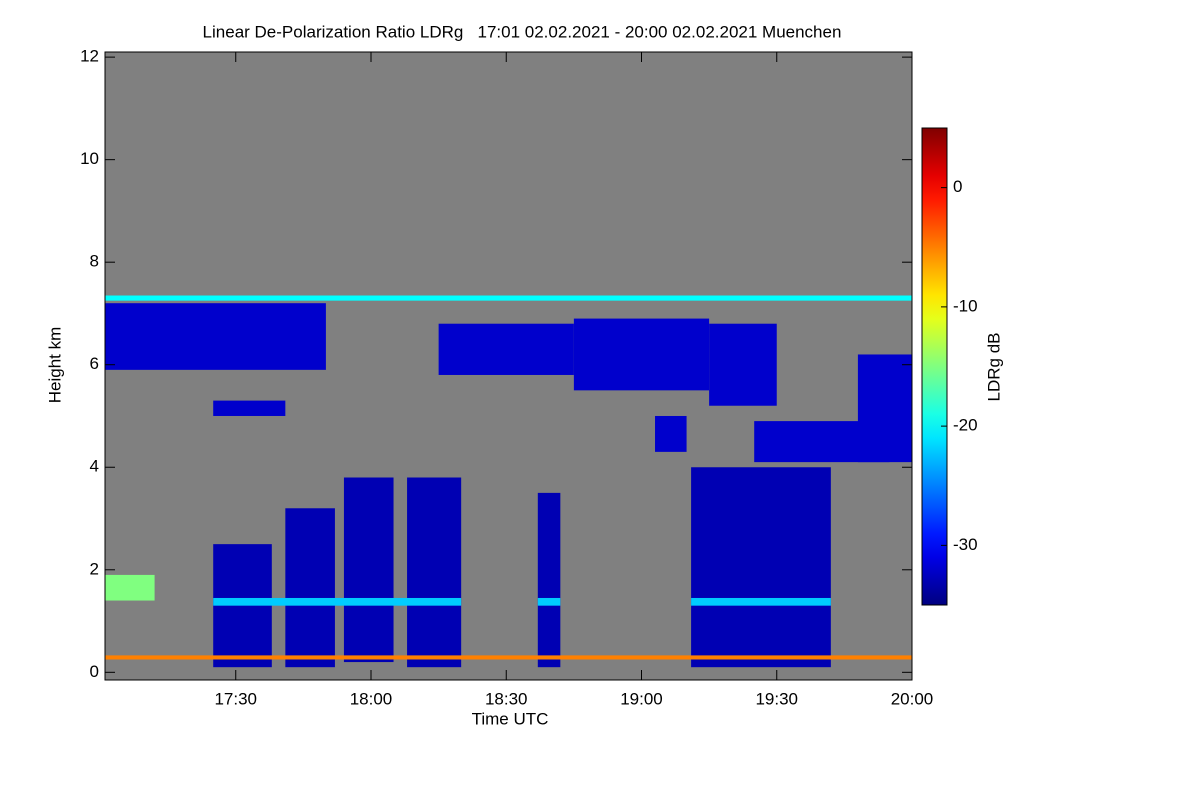  I want to click on y-tick-label: 12, so click(89, 56).